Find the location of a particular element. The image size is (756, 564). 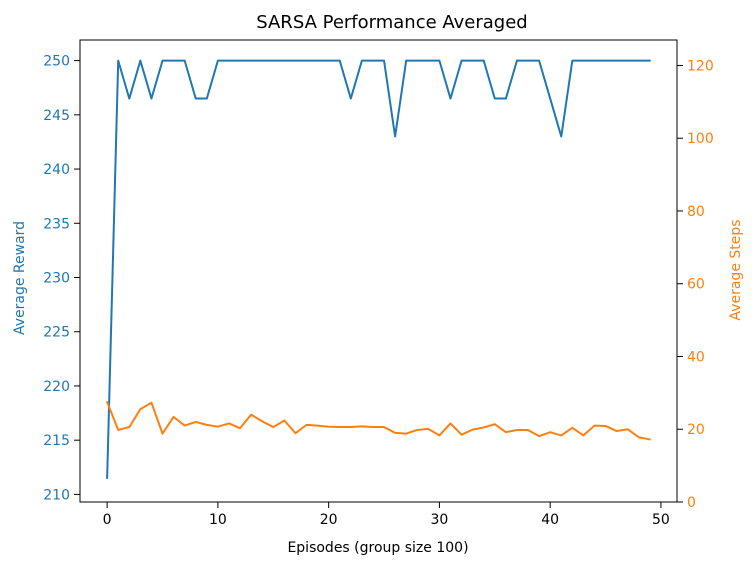

x-tick-label: 30 is located at coordinates (440, 520).